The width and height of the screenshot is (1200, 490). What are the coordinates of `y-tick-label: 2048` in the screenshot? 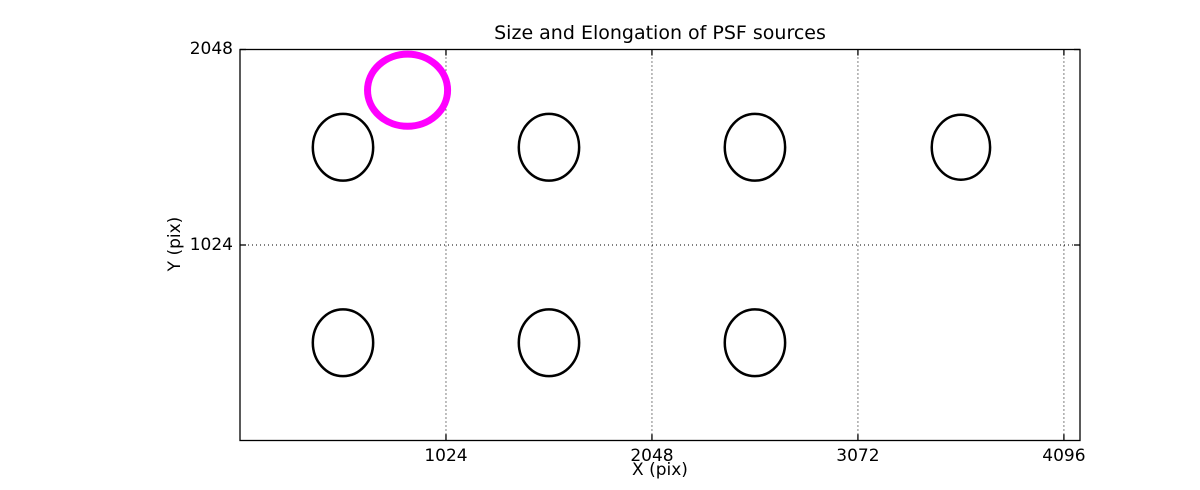 It's located at (211, 49).